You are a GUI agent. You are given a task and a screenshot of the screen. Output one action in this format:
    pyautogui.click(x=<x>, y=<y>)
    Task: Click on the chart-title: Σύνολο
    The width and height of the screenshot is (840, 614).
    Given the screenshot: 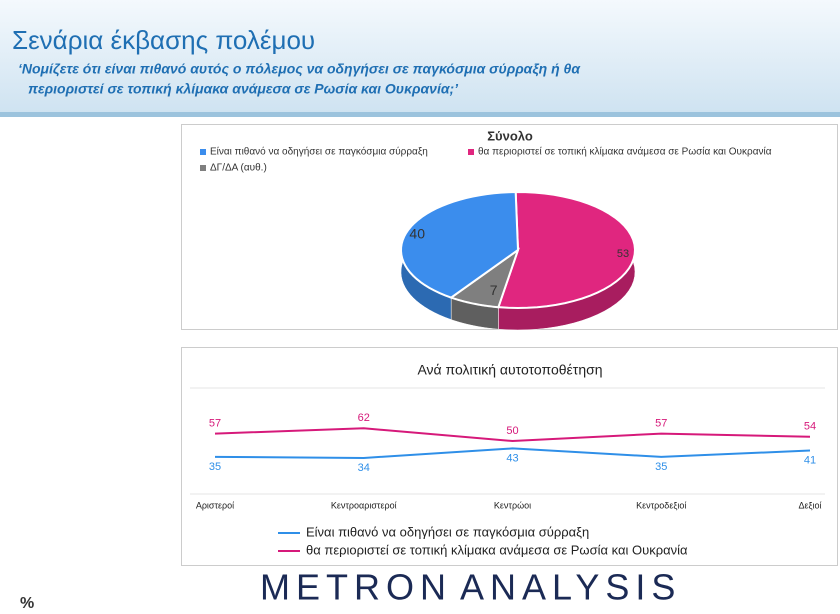 What is the action you would take?
    pyautogui.click(x=510, y=135)
    